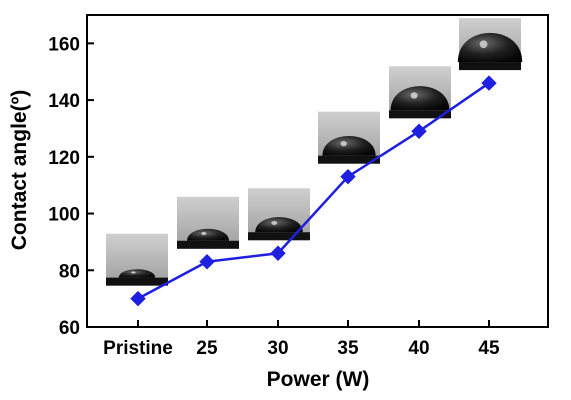 This screenshot has width=571, height=400. Describe the element at coordinates (138, 348) in the screenshot. I see `x-tick-label: Pristine` at that location.